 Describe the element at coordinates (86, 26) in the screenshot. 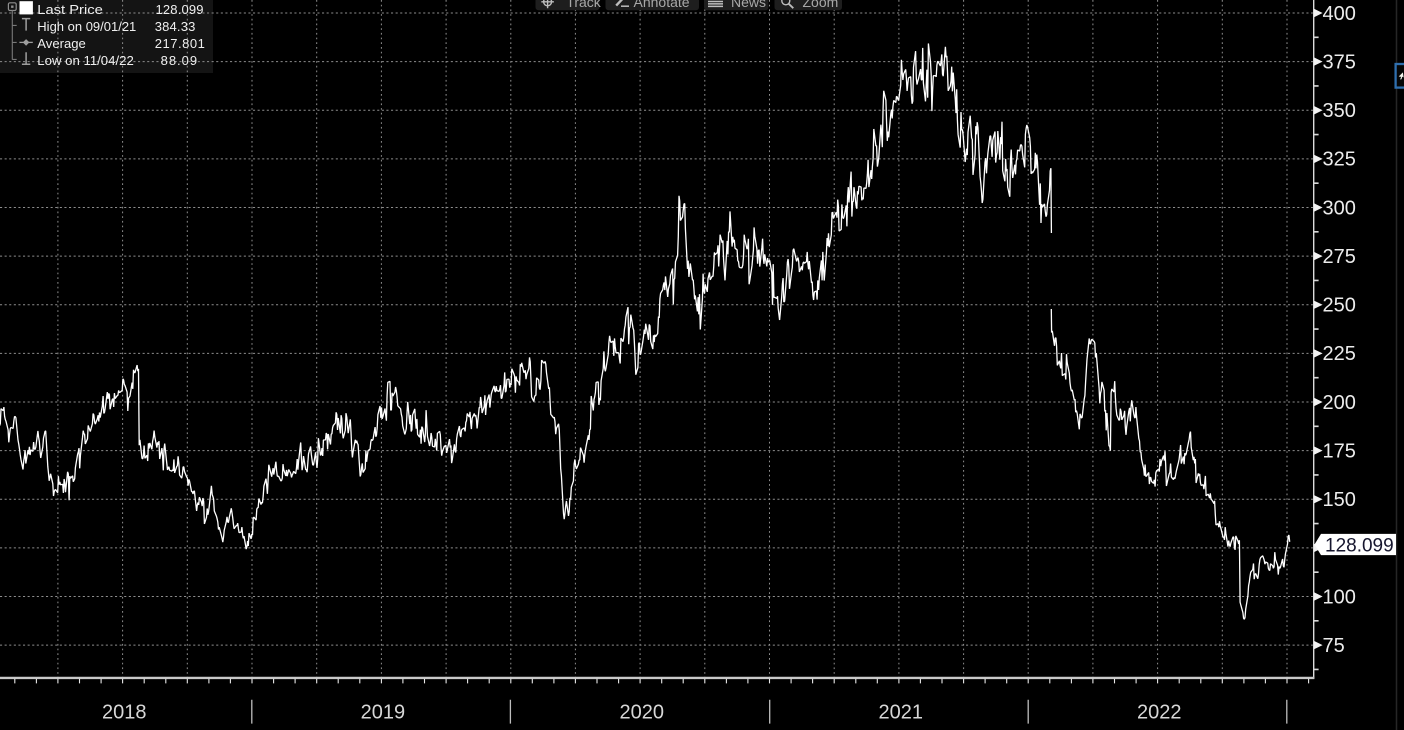

I see `svg-text: High on 09/01/21` at that location.